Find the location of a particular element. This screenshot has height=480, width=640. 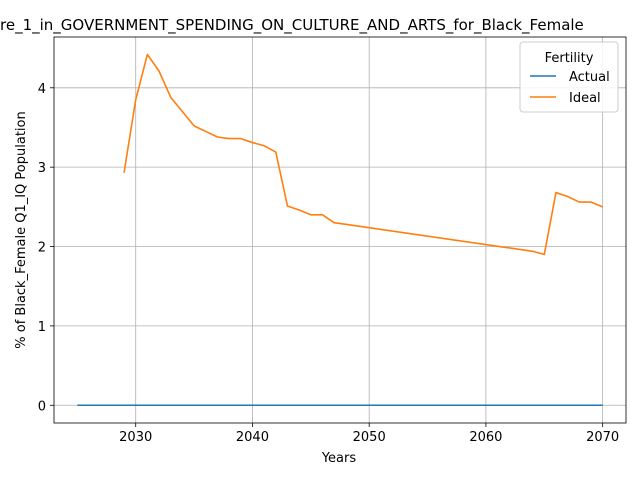

y-tick-label: 2 is located at coordinates (42, 248).